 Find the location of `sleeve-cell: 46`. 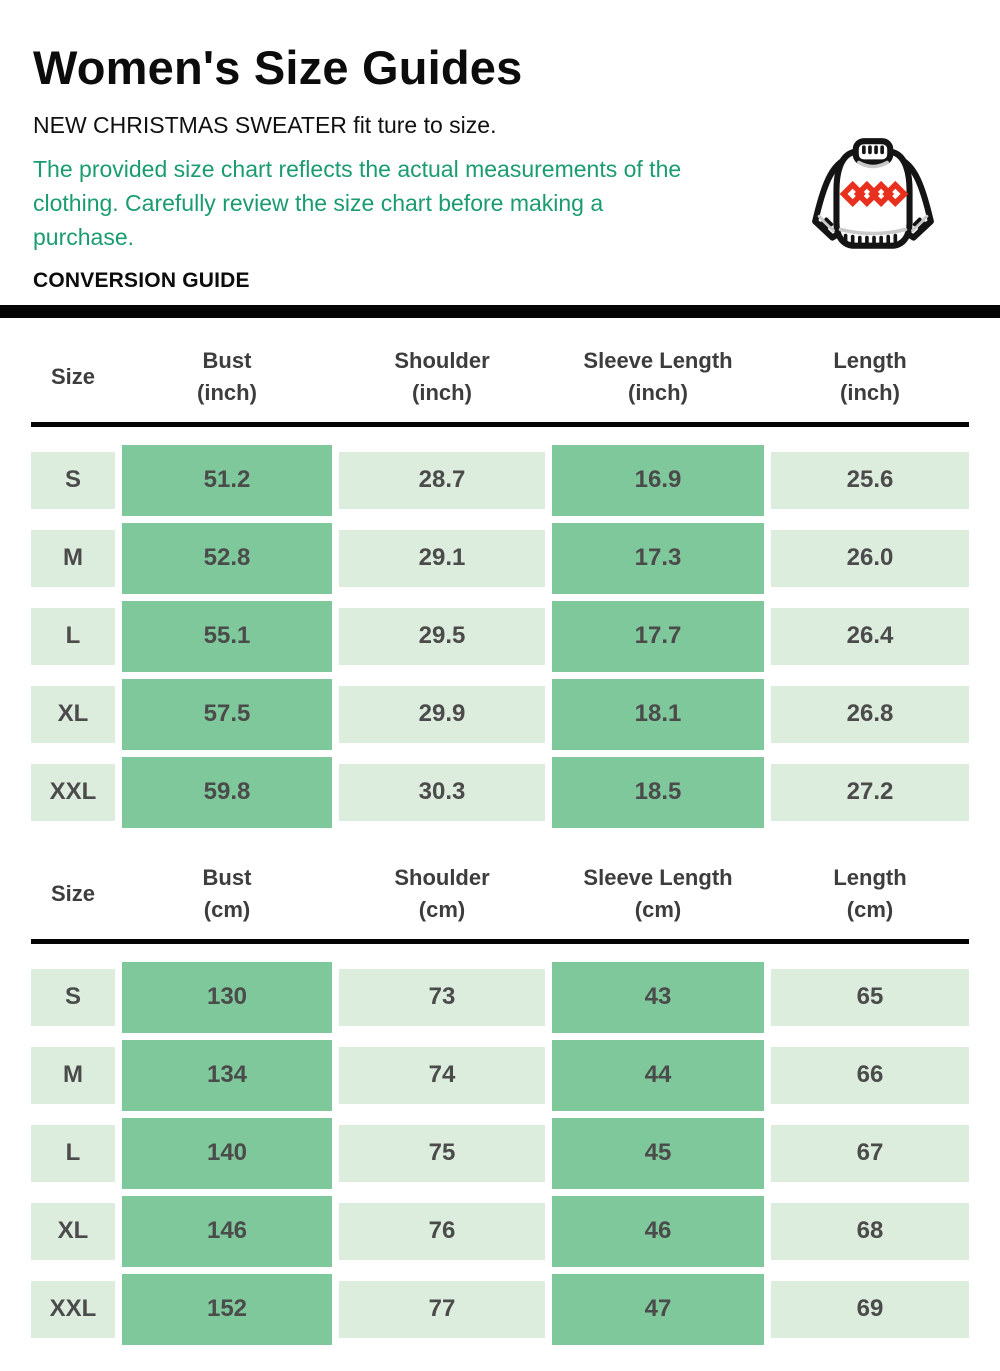

sleeve-cell: 46 is located at coordinates (658, 1231).